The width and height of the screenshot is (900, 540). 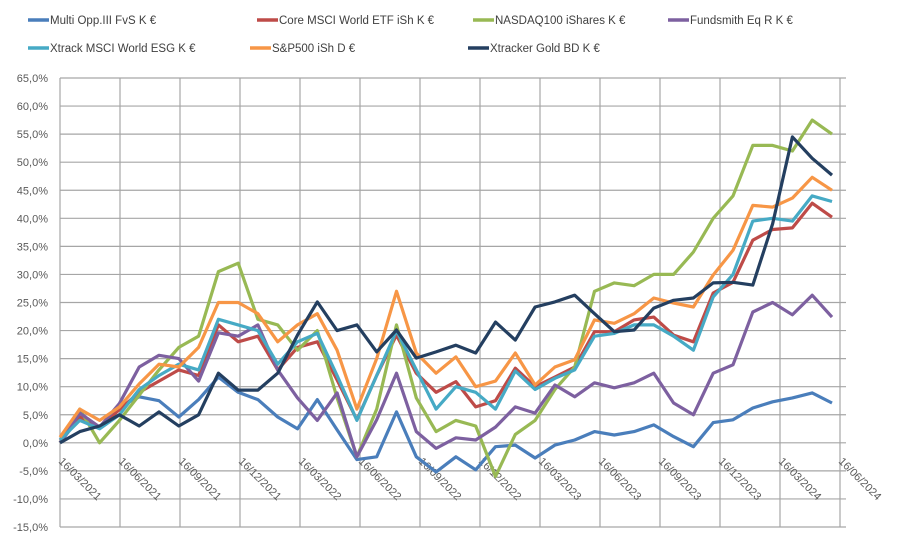 What do you see at coordinates (314, 49) in the screenshot?
I see `legend-label: S&P500 iSh D €` at bounding box center [314, 49].